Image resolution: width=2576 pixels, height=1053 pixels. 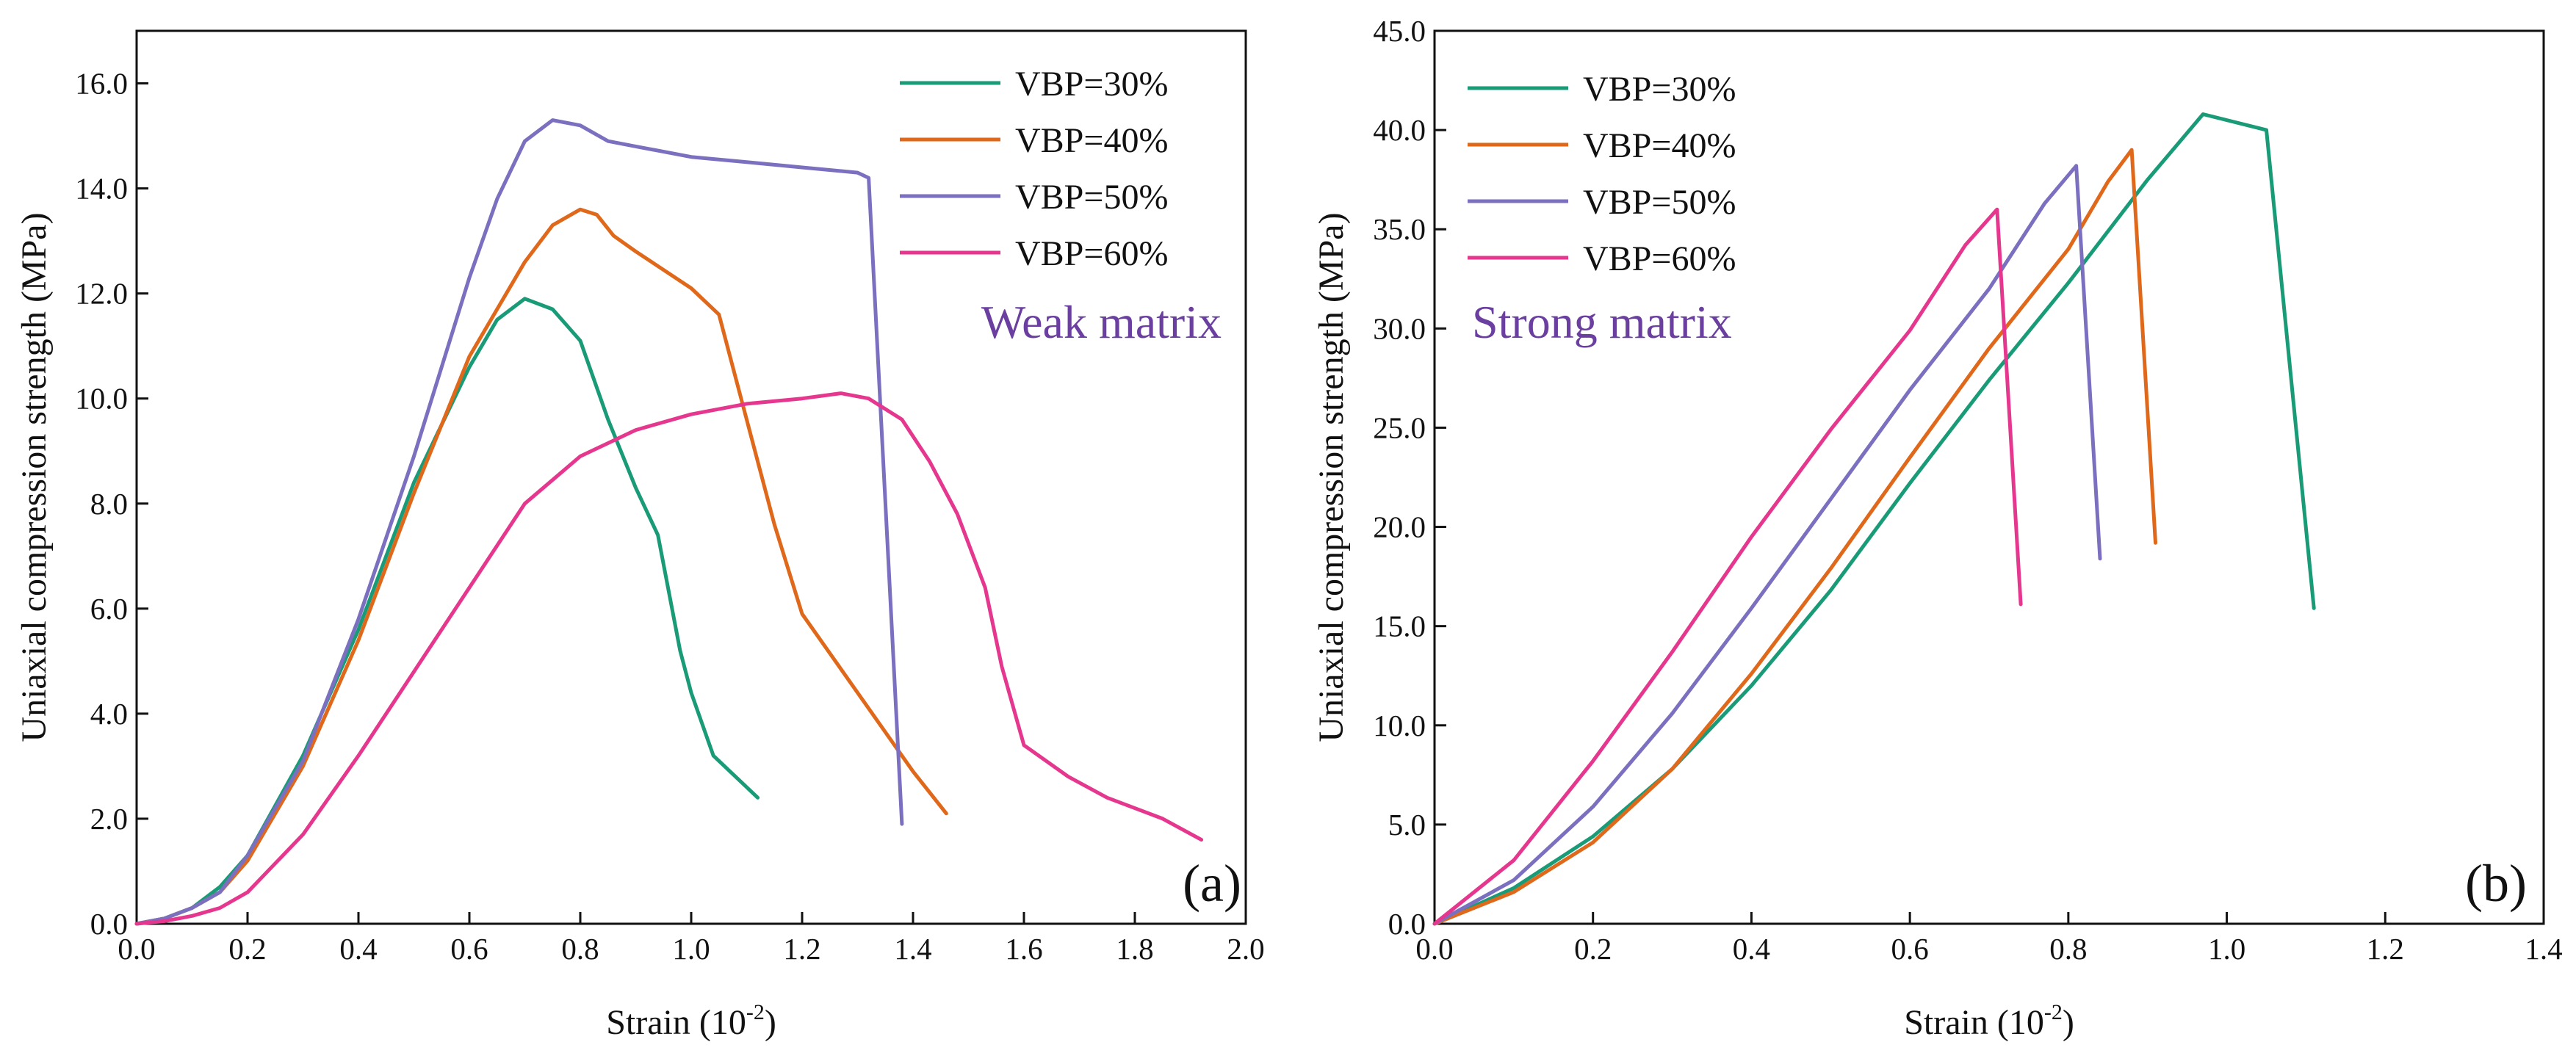 I want to click on y-tick-label: 4.0, so click(x=109, y=714).